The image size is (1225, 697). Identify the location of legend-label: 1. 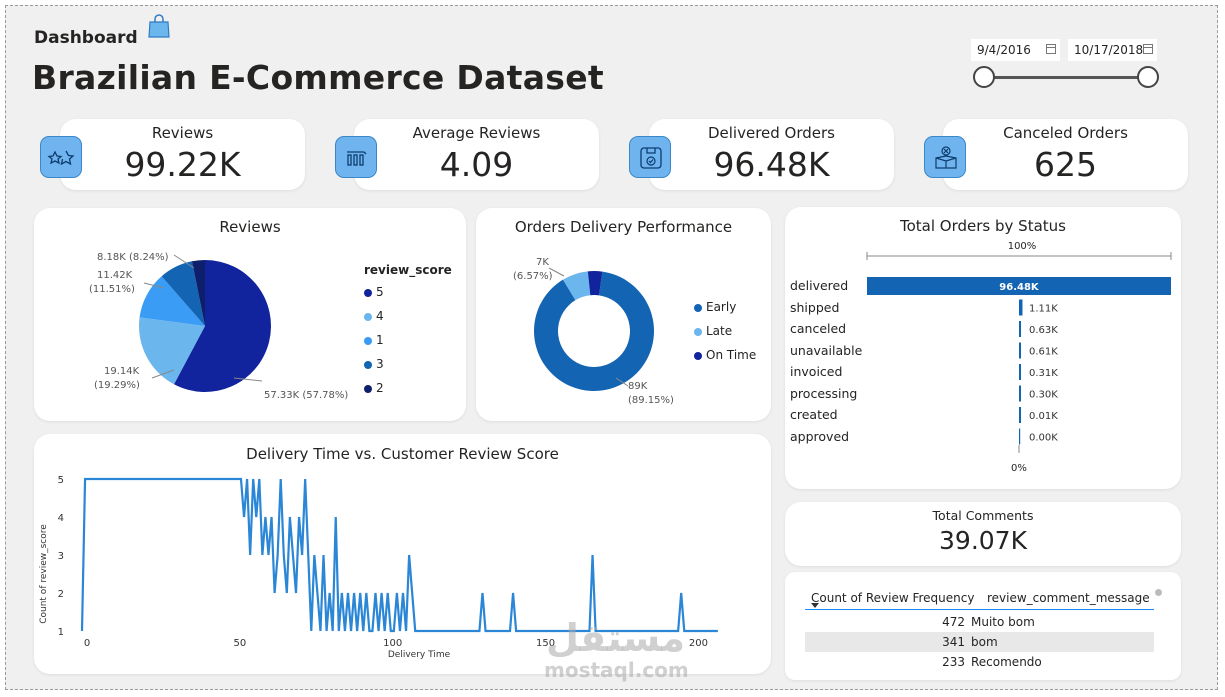
(380, 340).